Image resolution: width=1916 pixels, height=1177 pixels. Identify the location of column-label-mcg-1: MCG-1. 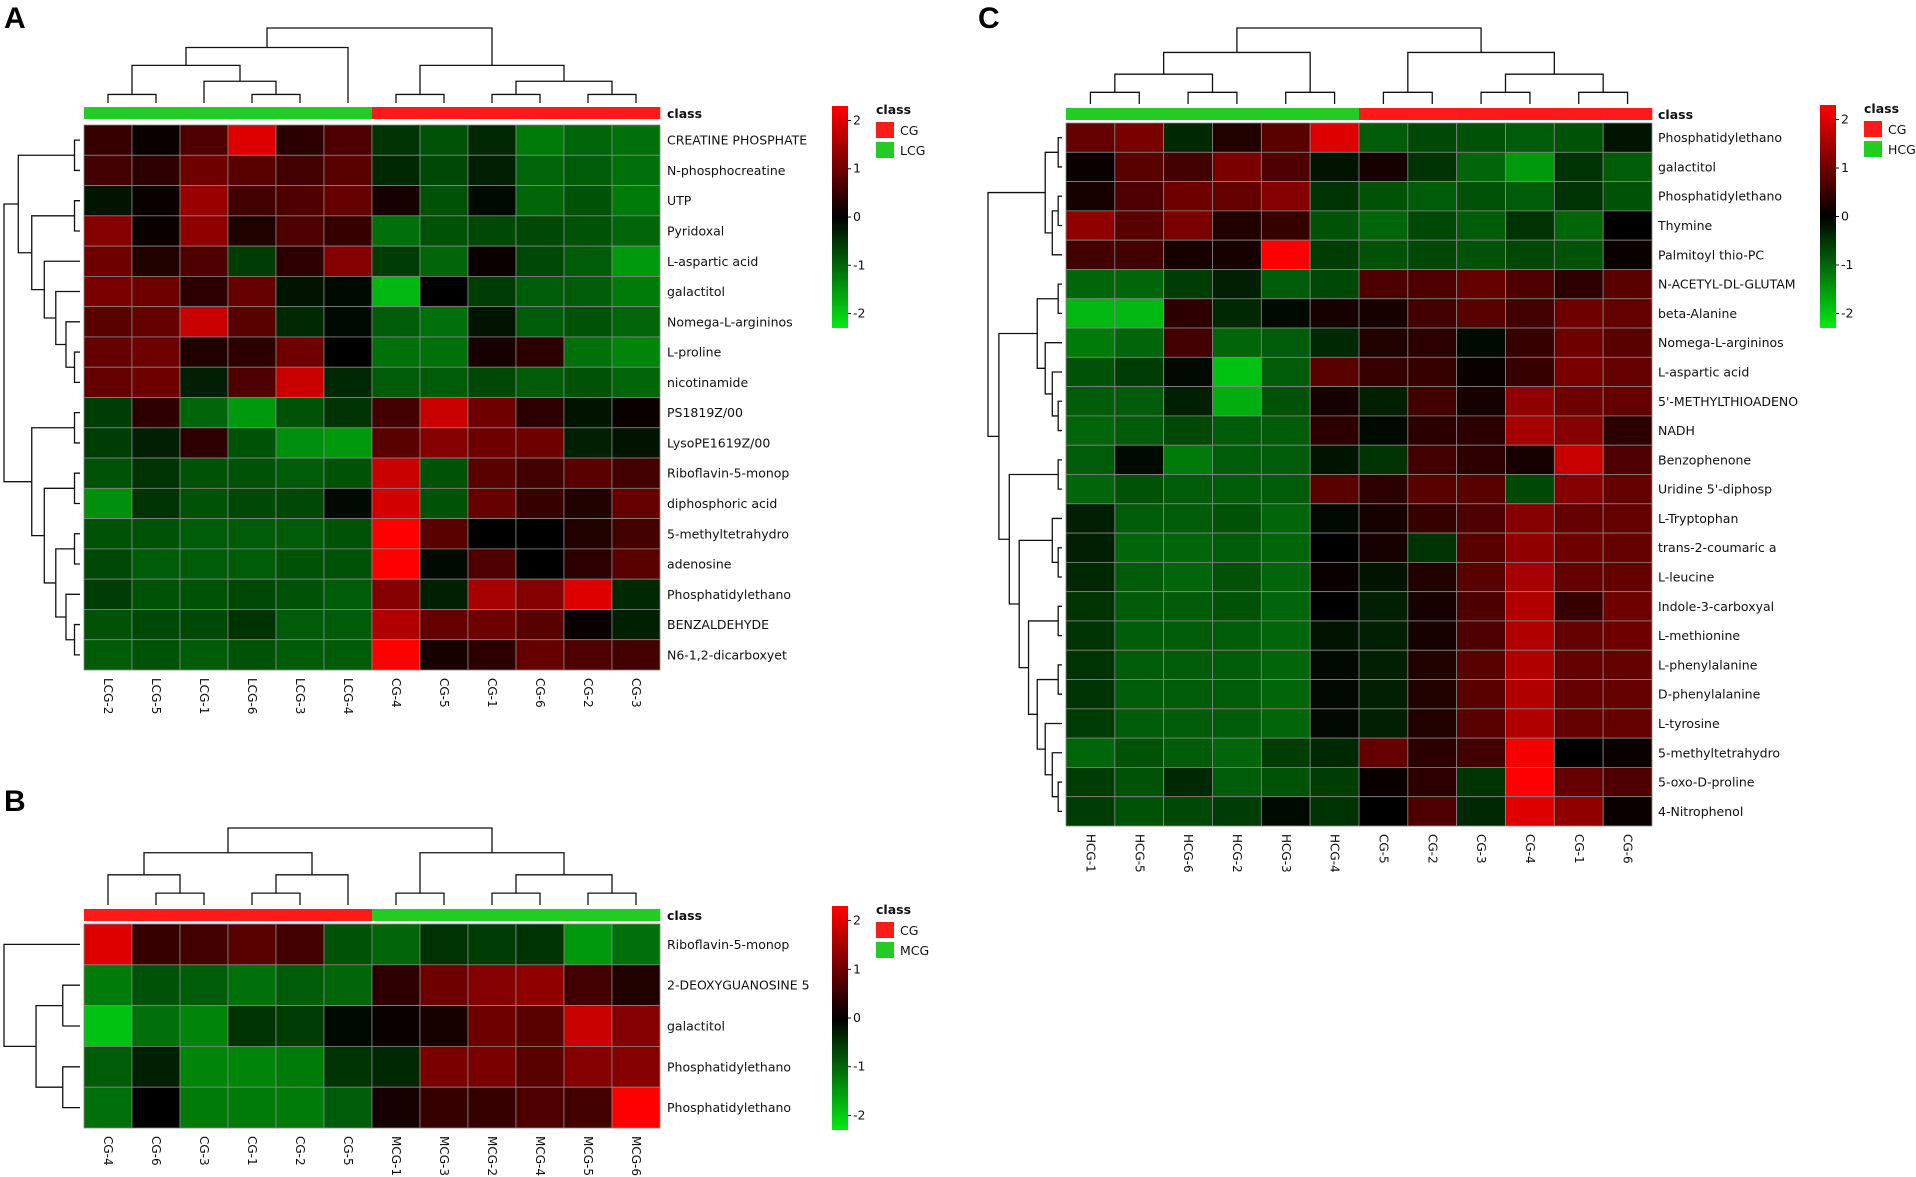
(396, 1156).